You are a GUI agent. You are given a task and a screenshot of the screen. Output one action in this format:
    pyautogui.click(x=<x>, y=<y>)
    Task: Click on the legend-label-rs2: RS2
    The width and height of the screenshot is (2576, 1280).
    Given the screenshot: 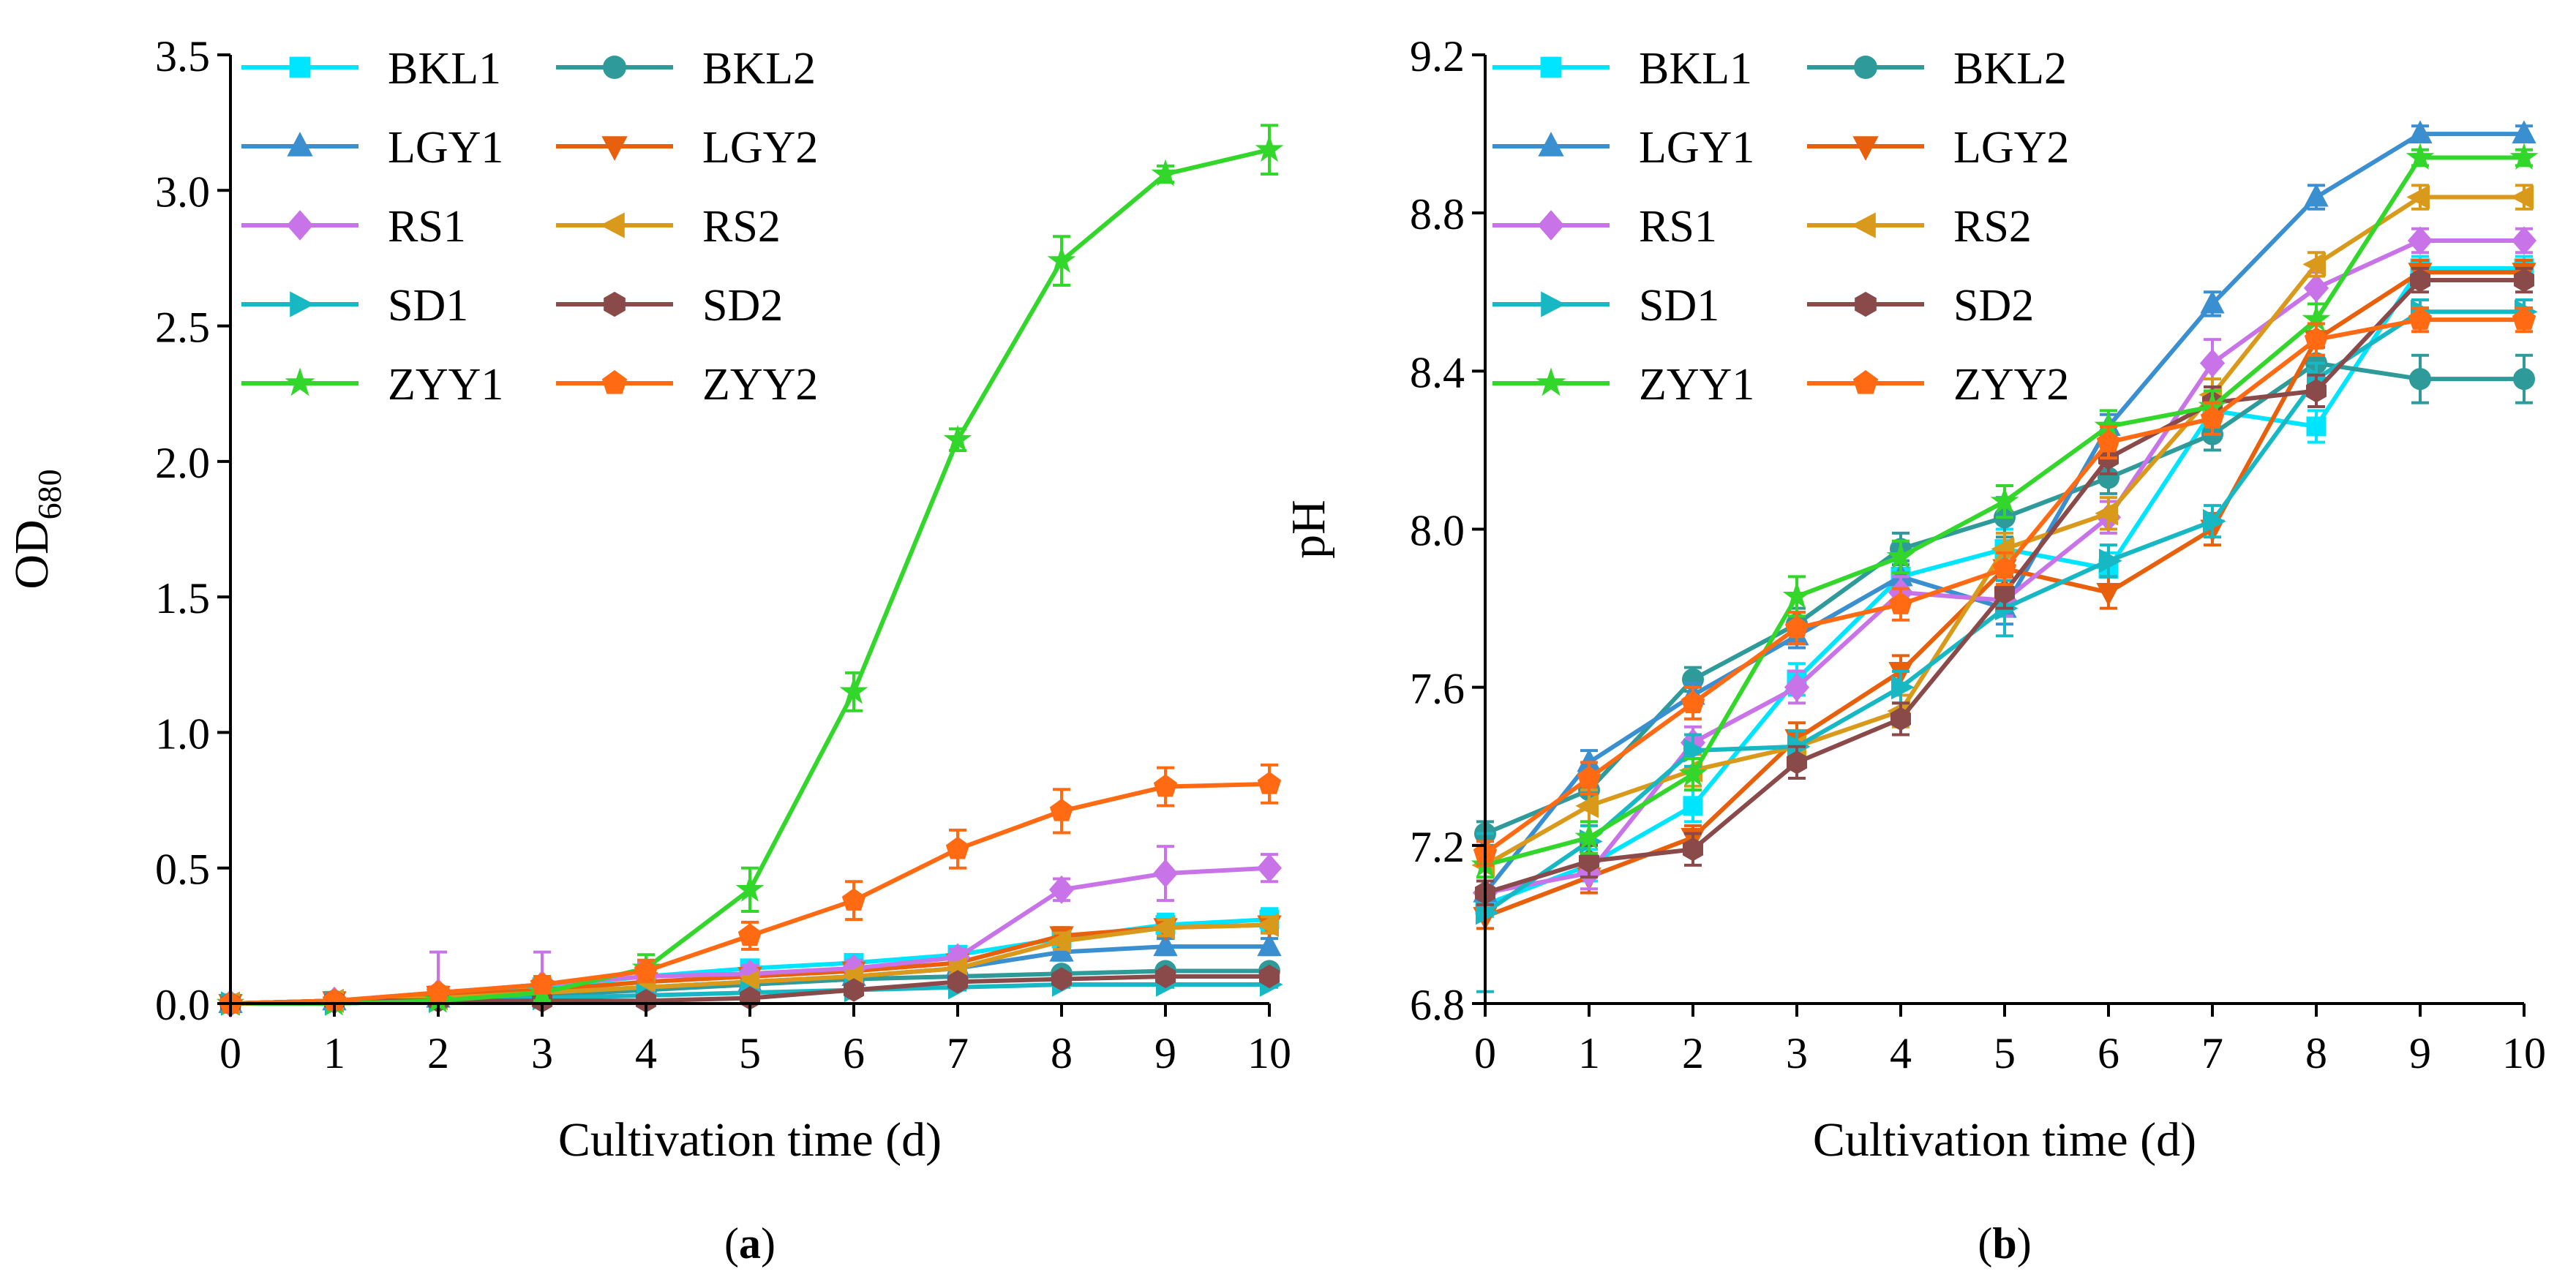 What is the action you would take?
    pyautogui.click(x=741, y=227)
    